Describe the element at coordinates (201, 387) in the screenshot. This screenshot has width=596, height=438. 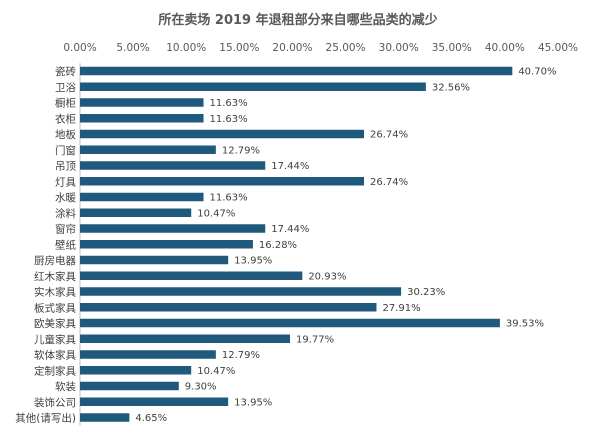
I see `value-label: 9.30%` at that location.